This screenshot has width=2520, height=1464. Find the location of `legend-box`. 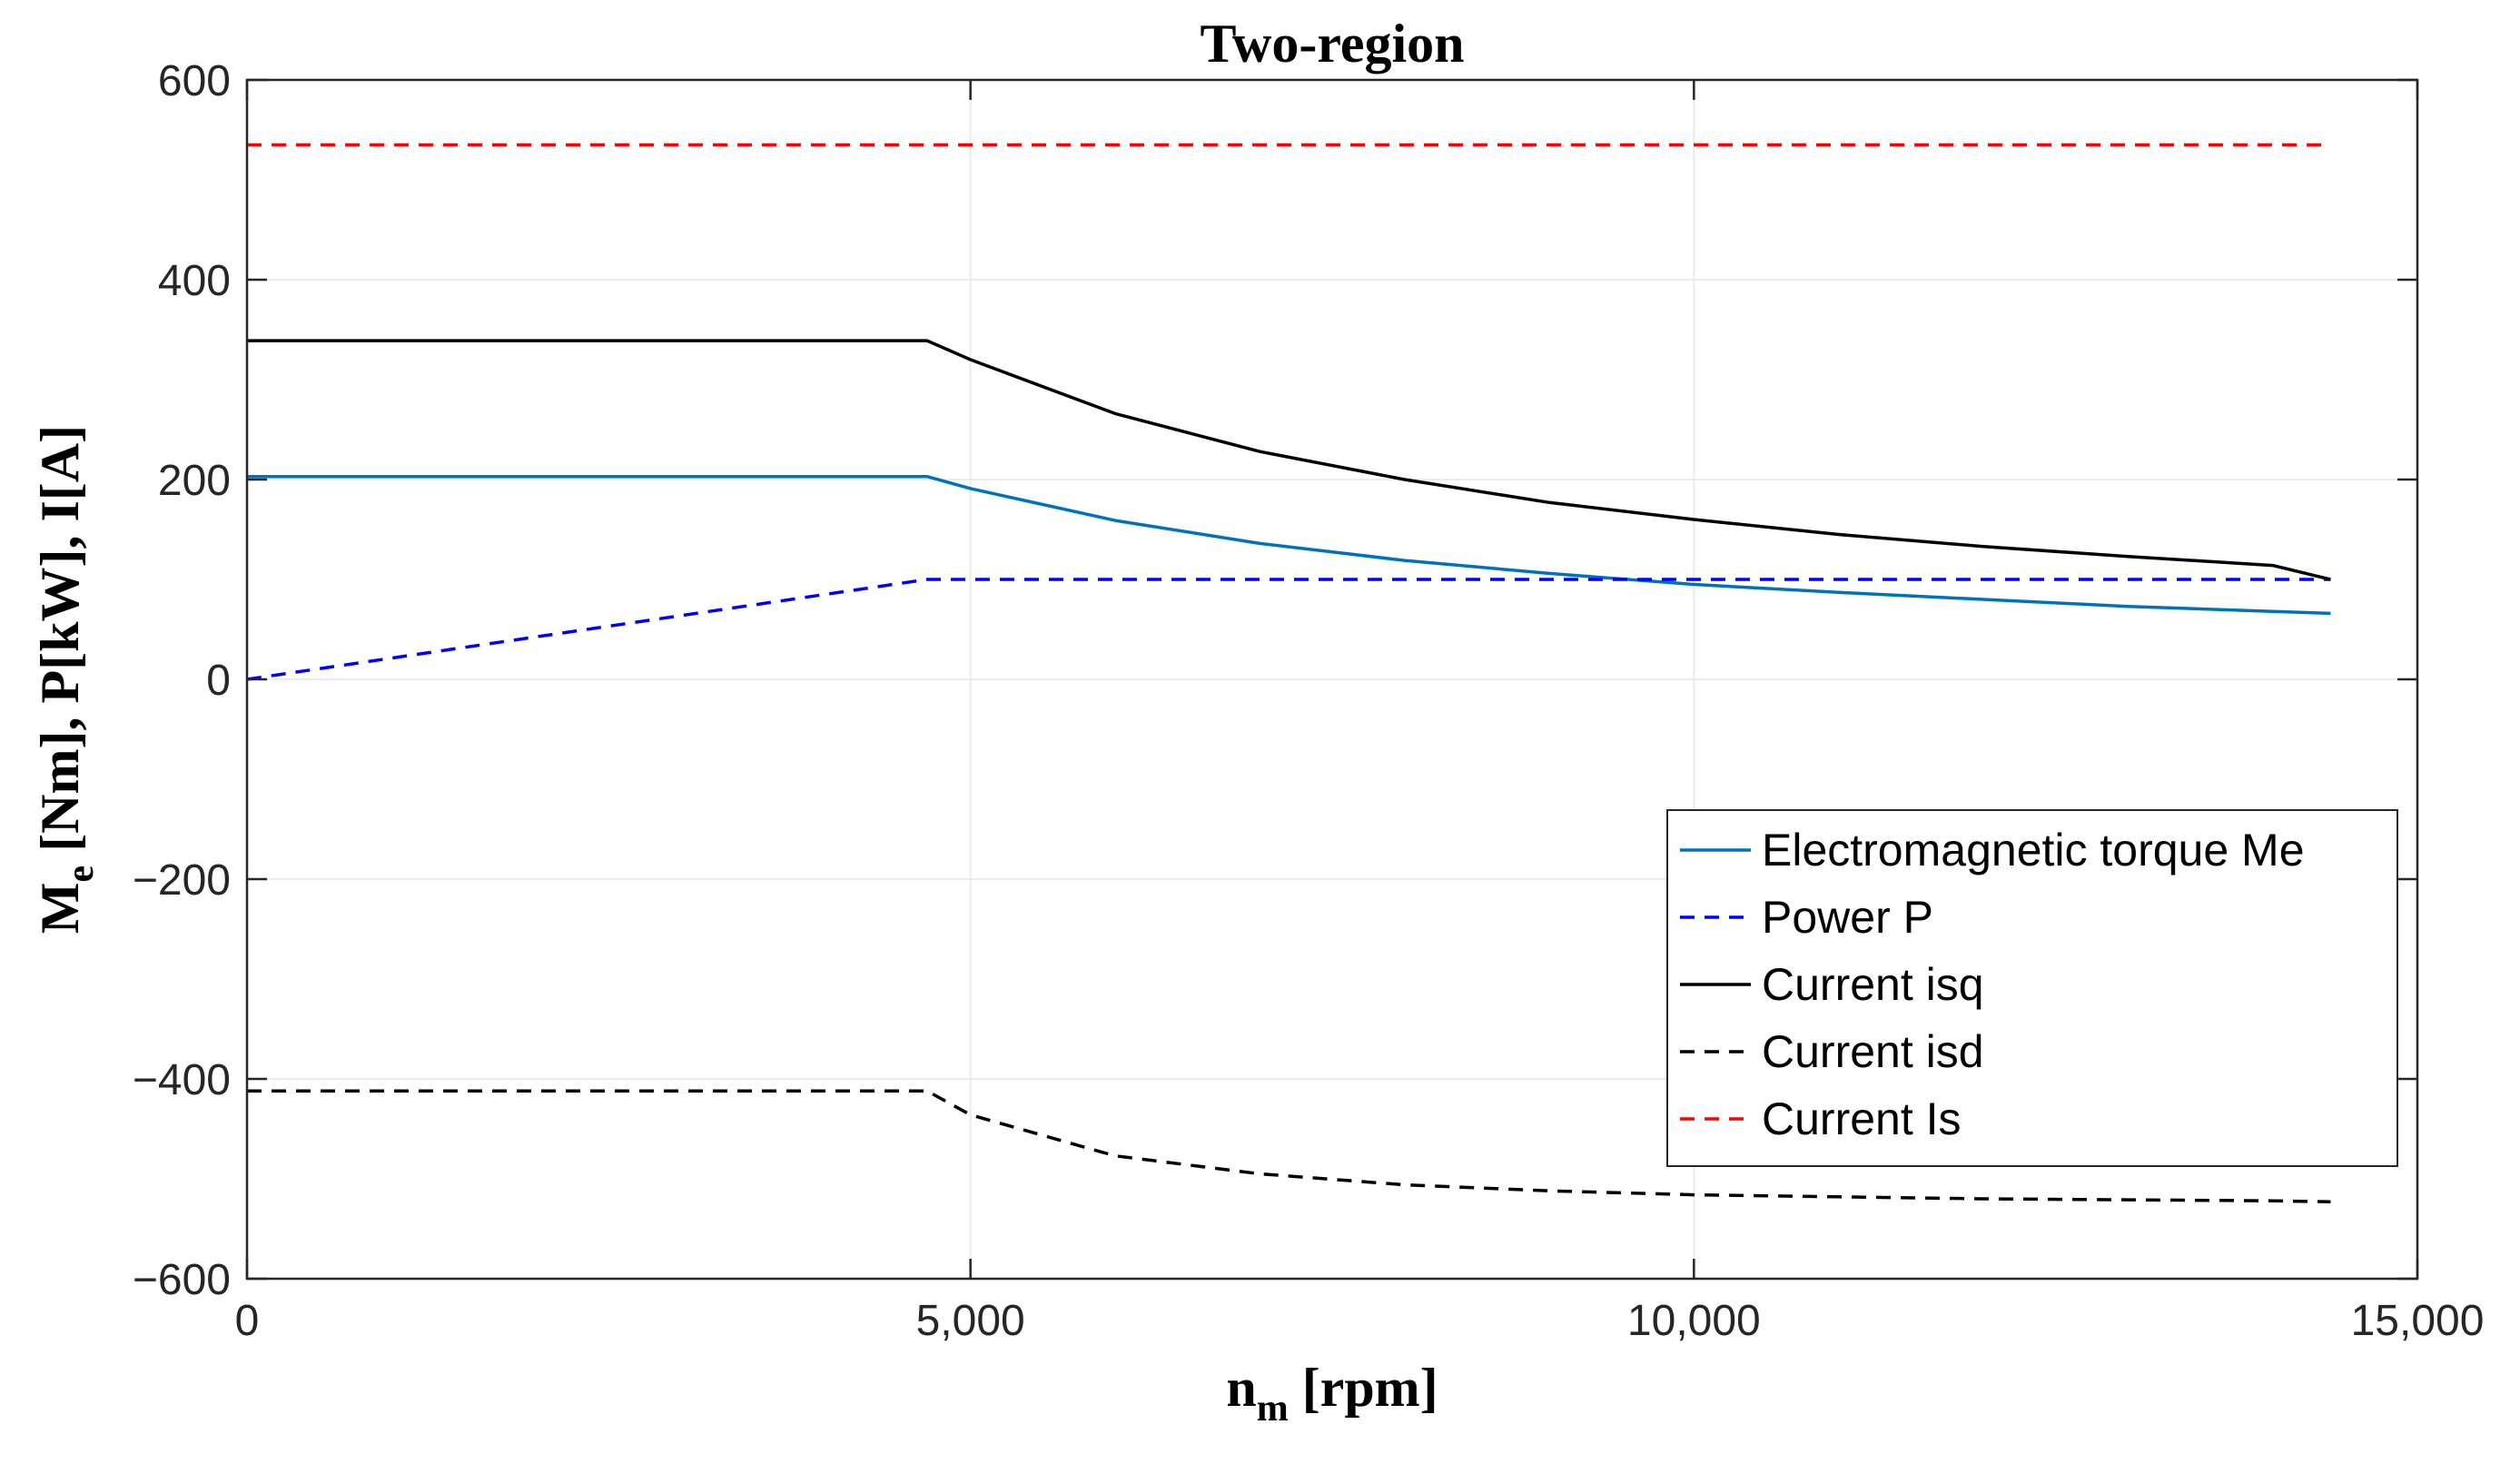

legend-box is located at coordinates (2032, 988).